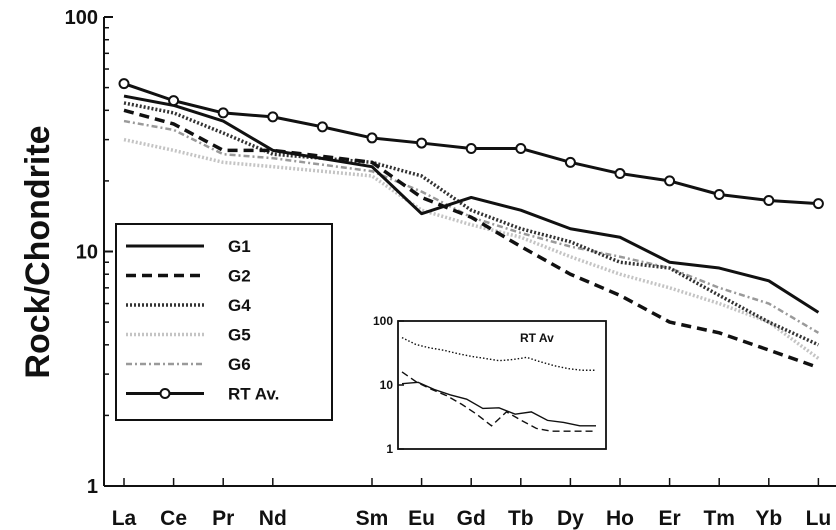  What do you see at coordinates (92, 487) in the screenshot?
I see `y-tick-label: 1` at bounding box center [92, 487].